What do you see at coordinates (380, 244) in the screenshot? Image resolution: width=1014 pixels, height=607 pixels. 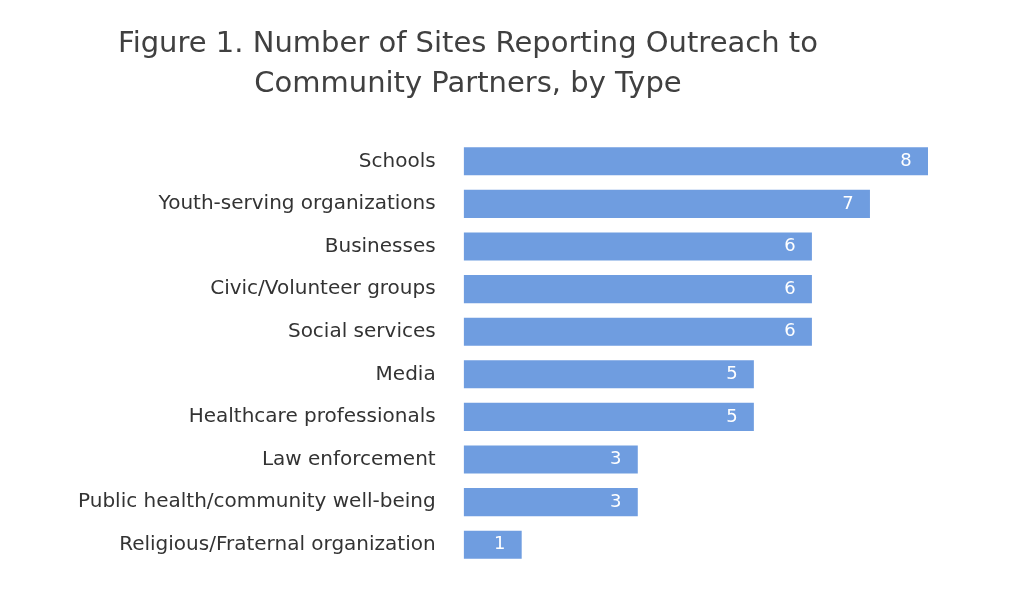 I see `y-tick-label: Businesses` at bounding box center [380, 244].